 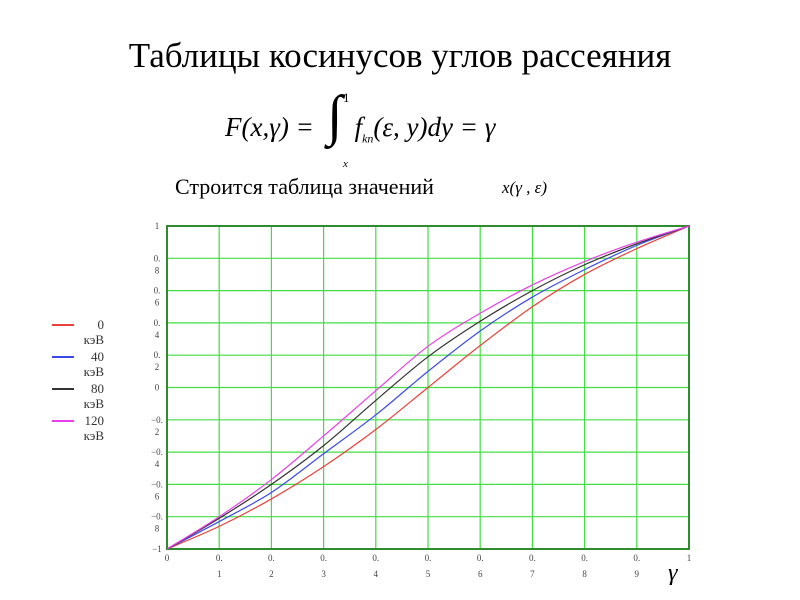 What do you see at coordinates (323, 566) in the screenshot?
I see `x-tick-label: 0. 3` at bounding box center [323, 566].